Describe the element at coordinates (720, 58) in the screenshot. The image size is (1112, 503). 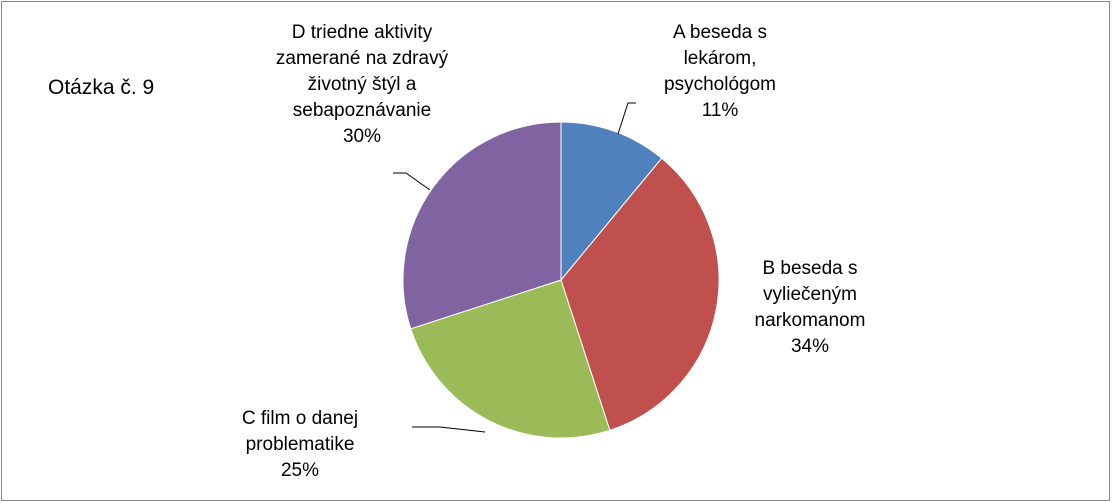
I see `data-label-category: A beseda s lekárom, psychológom` at that location.